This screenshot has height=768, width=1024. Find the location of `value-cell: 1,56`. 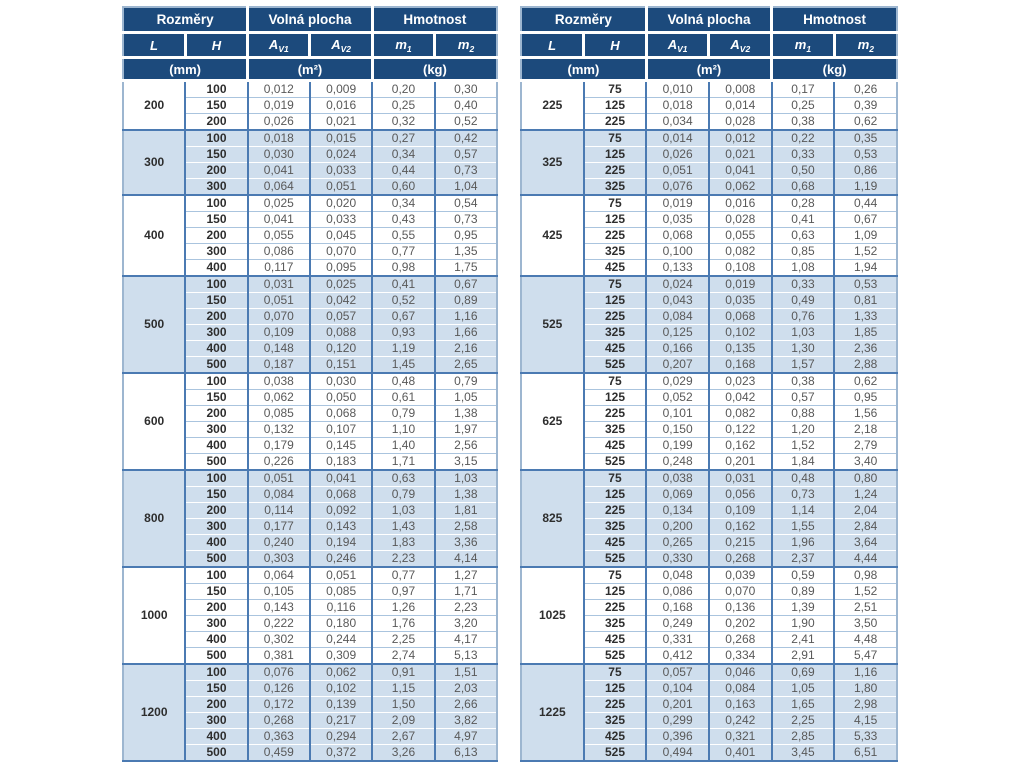

value-cell: 1,56 is located at coordinates (865, 413).